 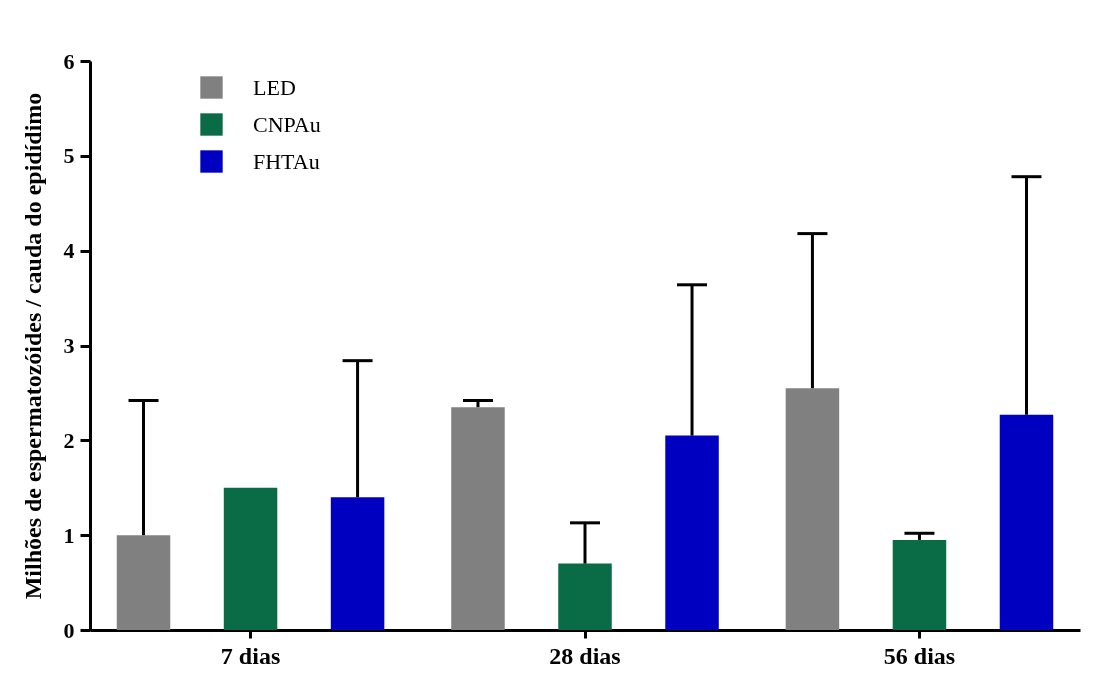 What do you see at coordinates (69, 251) in the screenshot?
I see `y-tick-label: 4` at bounding box center [69, 251].